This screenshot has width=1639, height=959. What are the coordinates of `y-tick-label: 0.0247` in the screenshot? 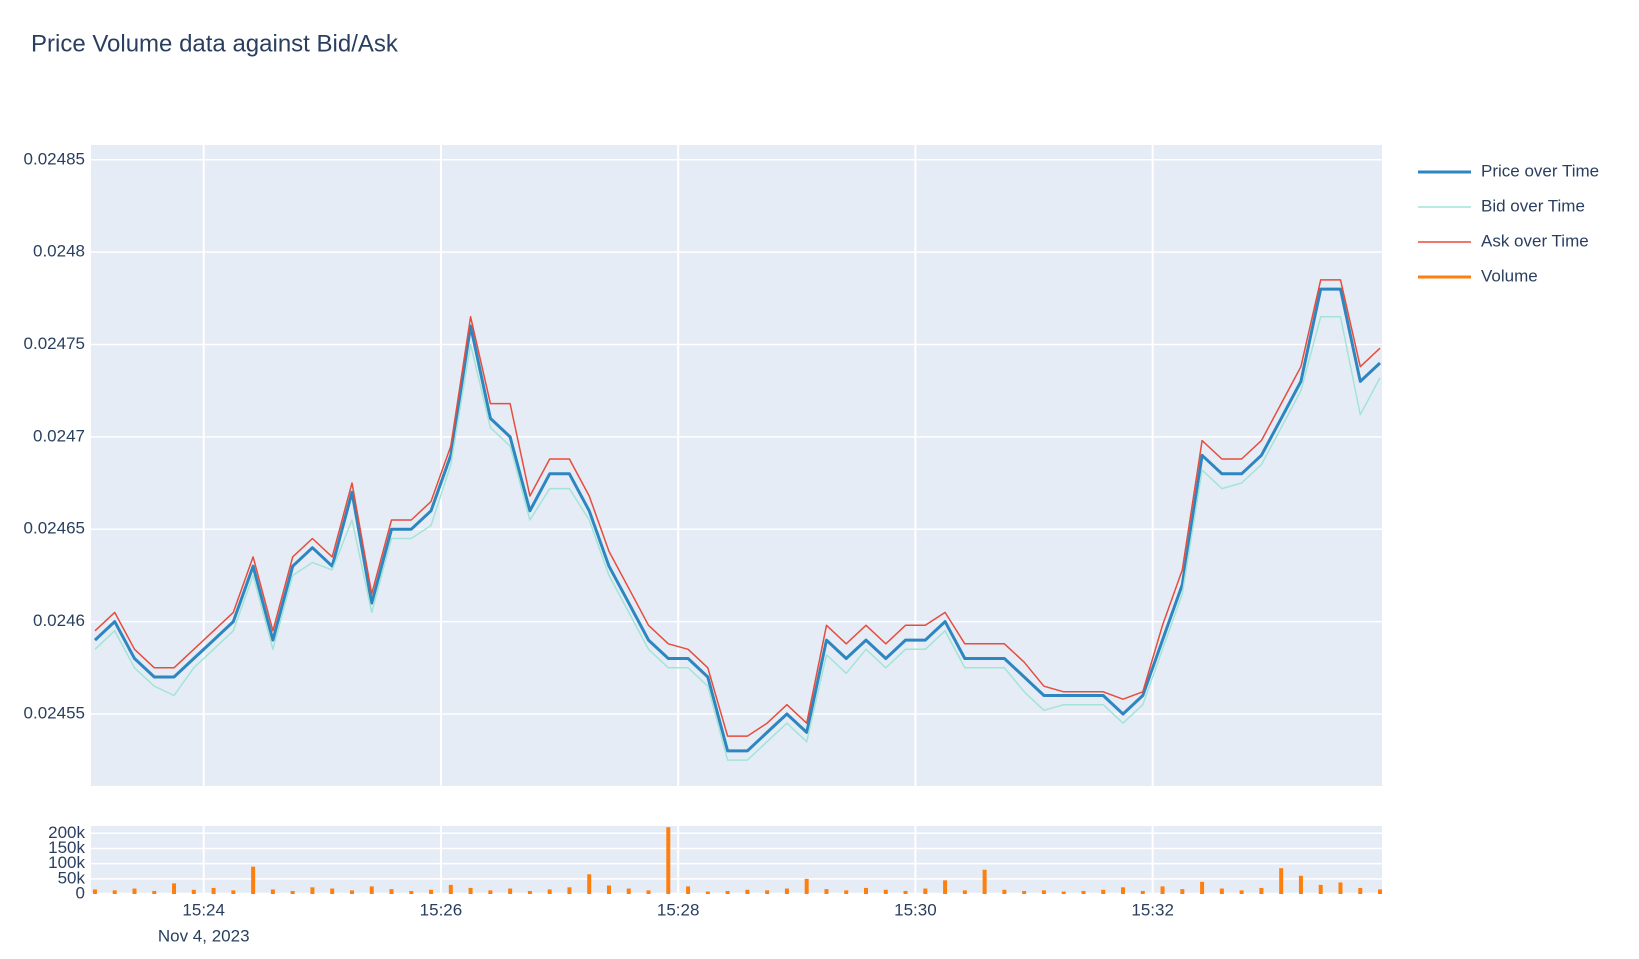 It's located at (59, 435).